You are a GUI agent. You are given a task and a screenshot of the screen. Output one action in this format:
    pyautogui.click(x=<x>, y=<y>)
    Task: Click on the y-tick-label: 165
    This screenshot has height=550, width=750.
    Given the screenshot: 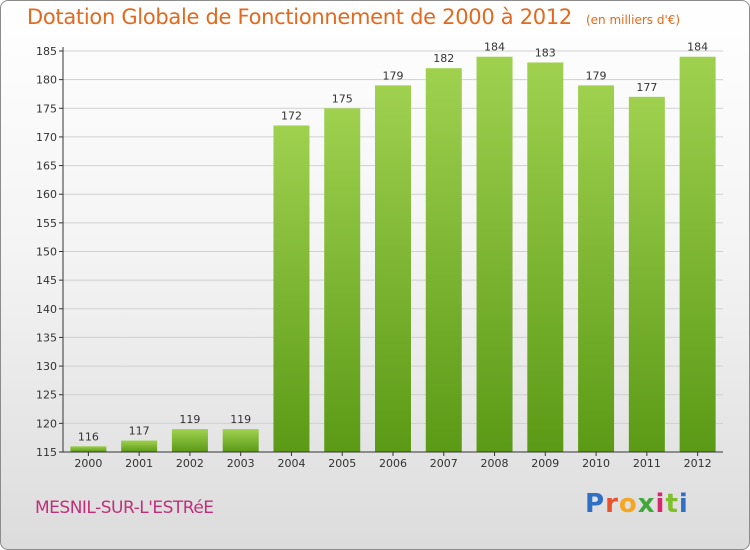 What is the action you would take?
    pyautogui.click(x=46, y=166)
    